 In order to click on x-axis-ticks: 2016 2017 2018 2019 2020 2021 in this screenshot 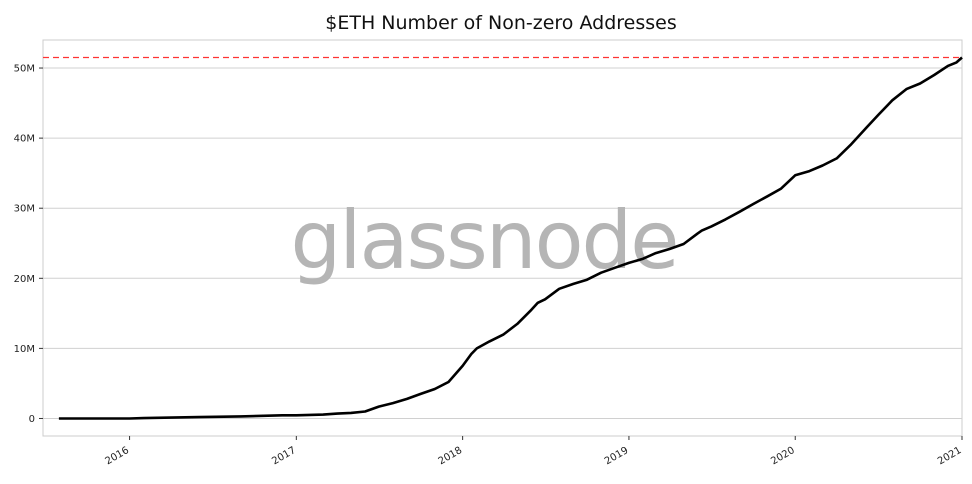, I will do `click(534, 451)`.